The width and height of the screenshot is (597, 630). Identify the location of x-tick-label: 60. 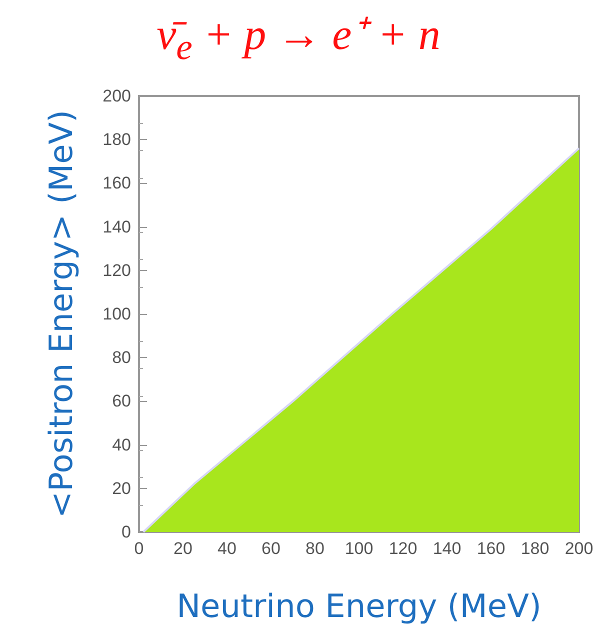
(271, 548).